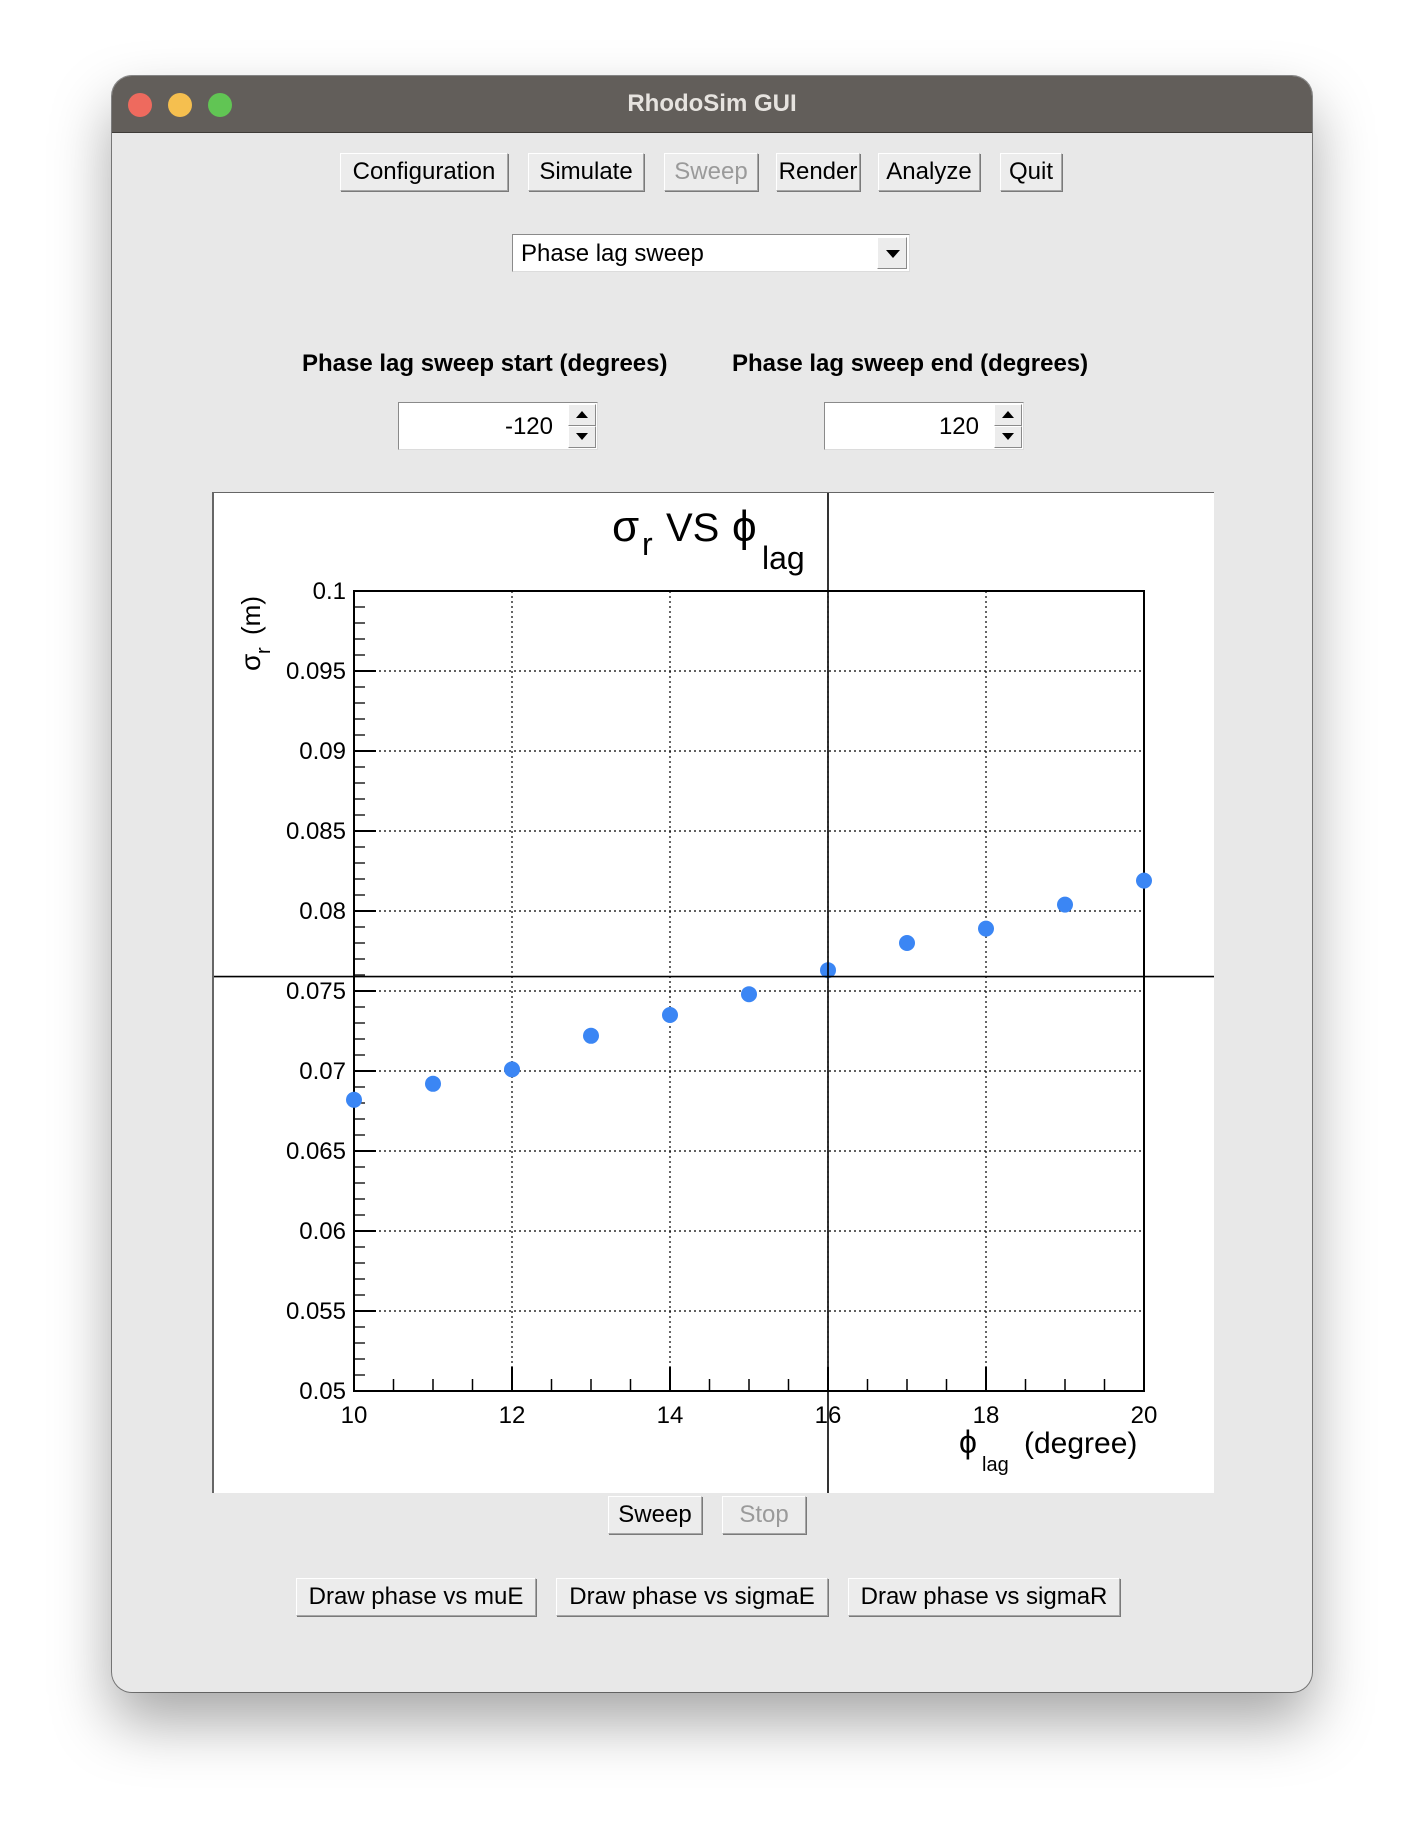 The height and width of the screenshot is (1840, 1424). What do you see at coordinates (995, 1465) in the screenshot?
I see `x-axis-label-sub: lag` at bounding box center [995, 1465].